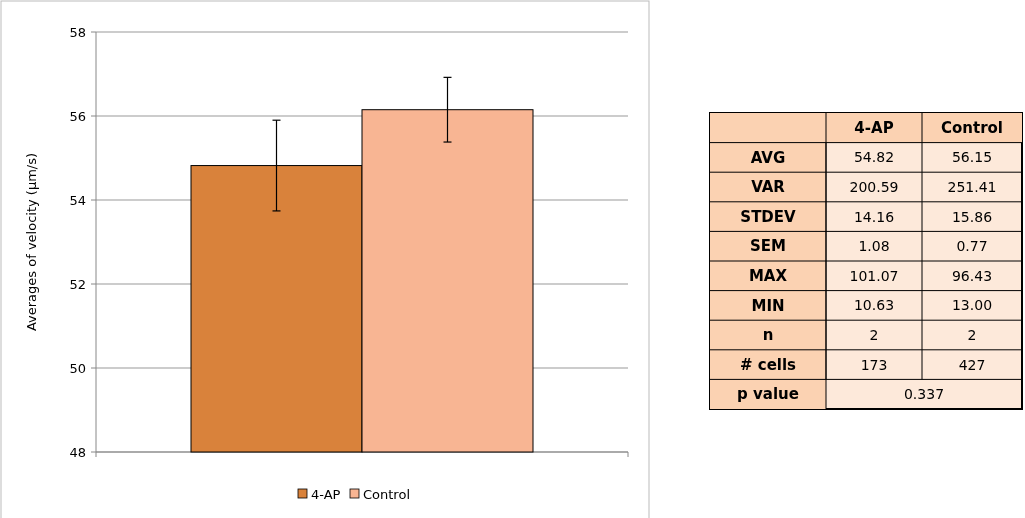  What do you see at coordinates (326, 494) in the screenshot?
I see `legend-label: 4-AP` at bounding box center [326, 494].